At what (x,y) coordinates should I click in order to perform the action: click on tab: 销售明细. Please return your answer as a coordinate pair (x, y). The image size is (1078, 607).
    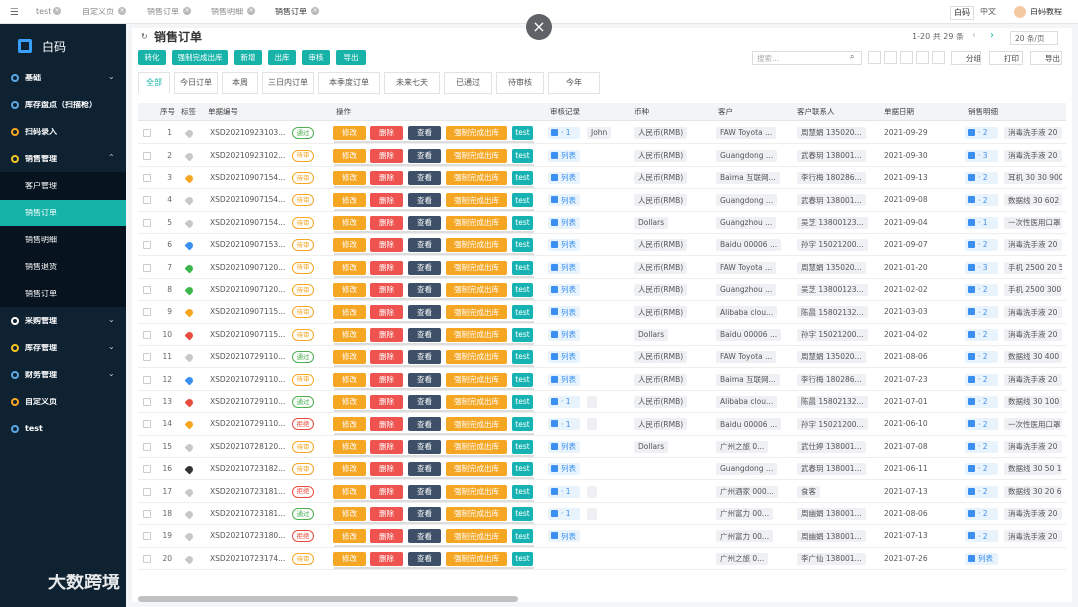
    Looking at the image, I should click on (227, 12).